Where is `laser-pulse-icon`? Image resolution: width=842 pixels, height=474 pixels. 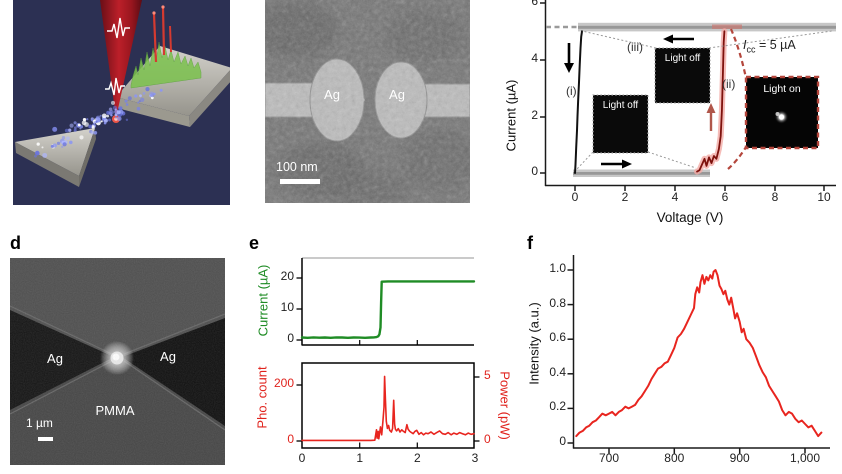 laser-pulse-icon is located at coordinates (117, 56).